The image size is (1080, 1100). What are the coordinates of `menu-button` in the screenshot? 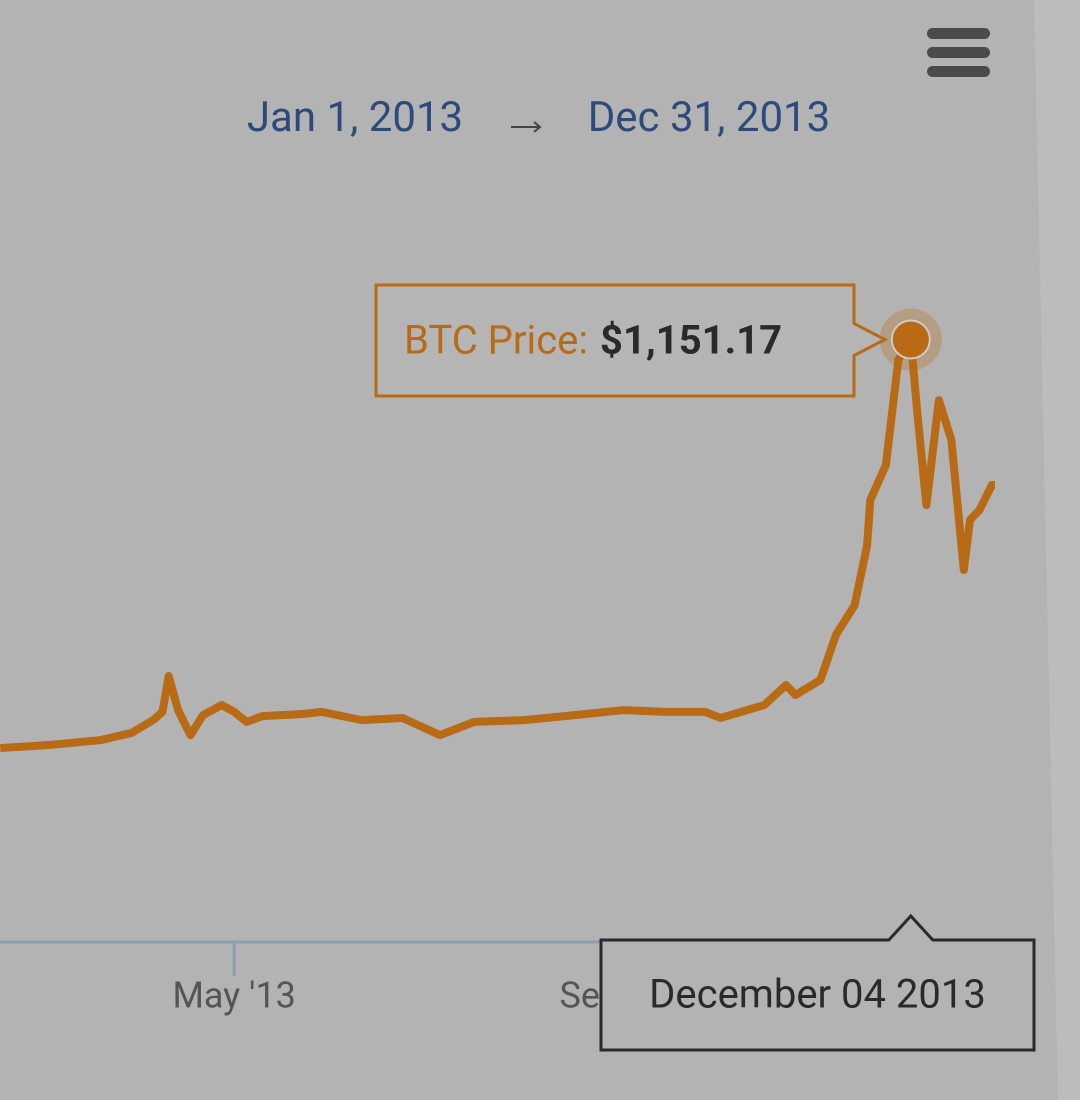 It's located at (958, 52).